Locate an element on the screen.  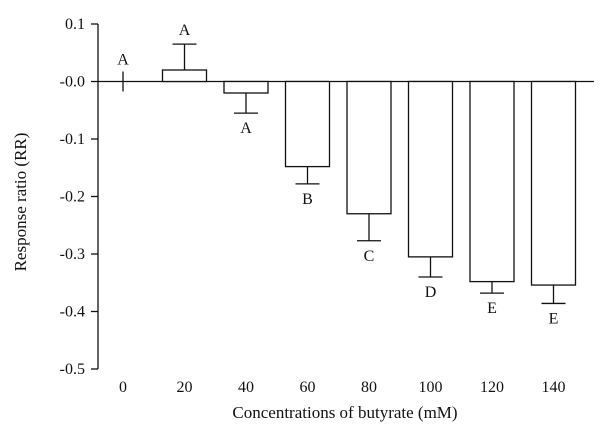
y-tick-label: -0.0 is located at coordinates (72, 82).